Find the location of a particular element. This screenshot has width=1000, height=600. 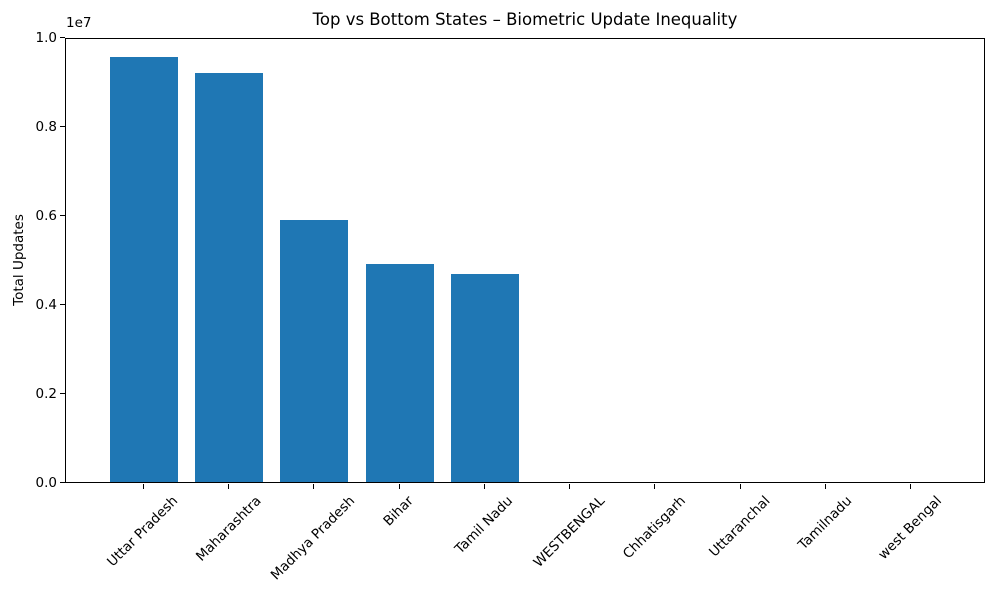

y-tick-label: 0.6 is located at coordinates (46, 215).